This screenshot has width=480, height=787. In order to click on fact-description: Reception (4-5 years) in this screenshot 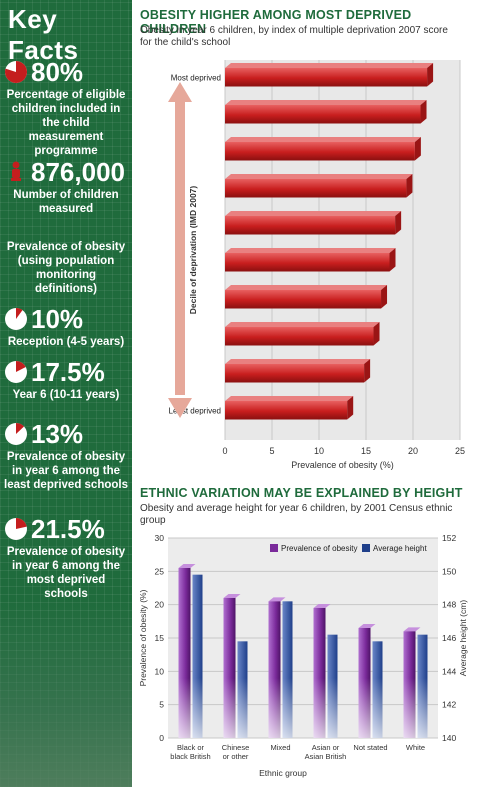, I will do `click(66, 342)`.